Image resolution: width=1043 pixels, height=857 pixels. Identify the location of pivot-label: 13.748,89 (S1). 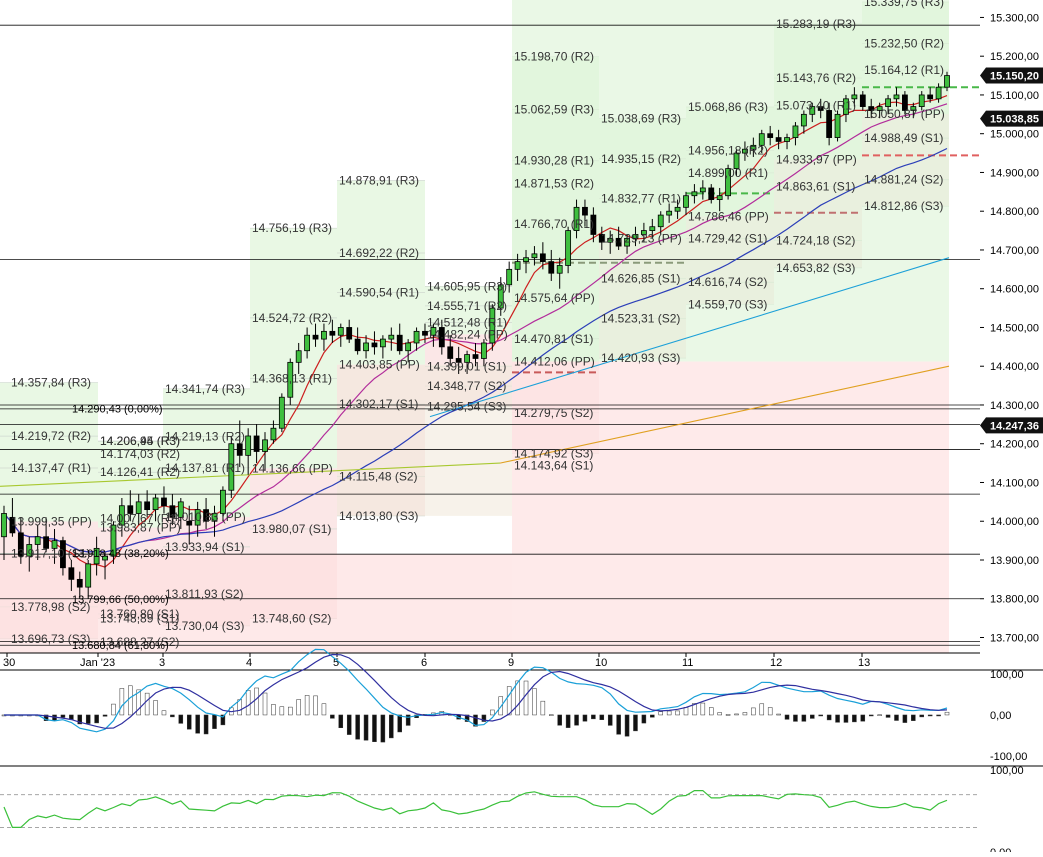
(139, 619).